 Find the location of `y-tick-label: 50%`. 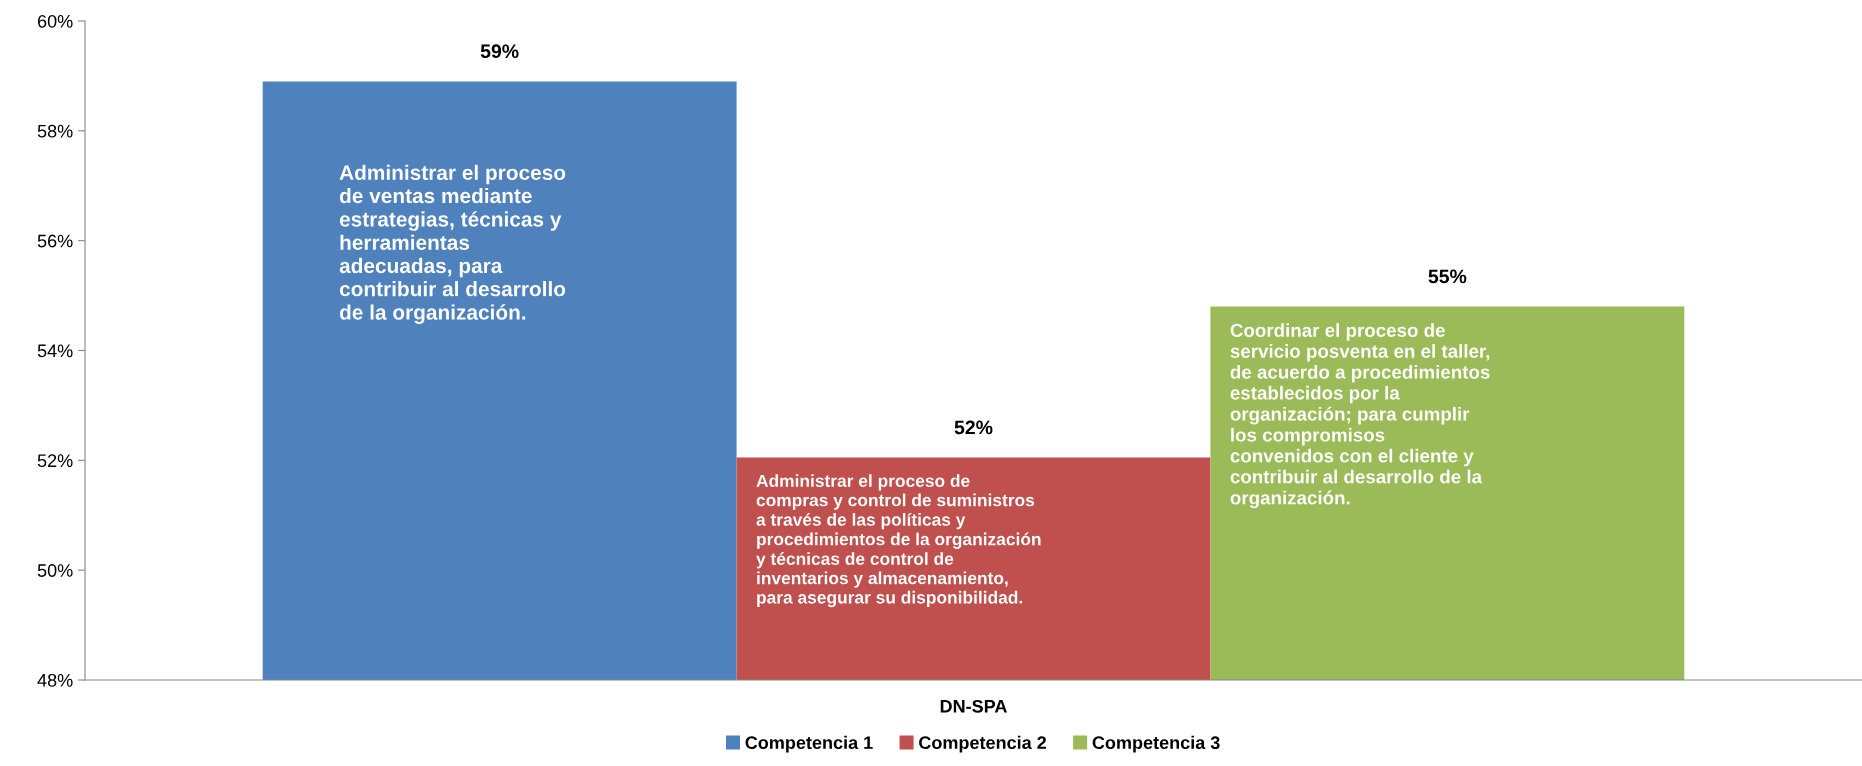

y-tick-label: 50% is located at coordinates (55, 570).